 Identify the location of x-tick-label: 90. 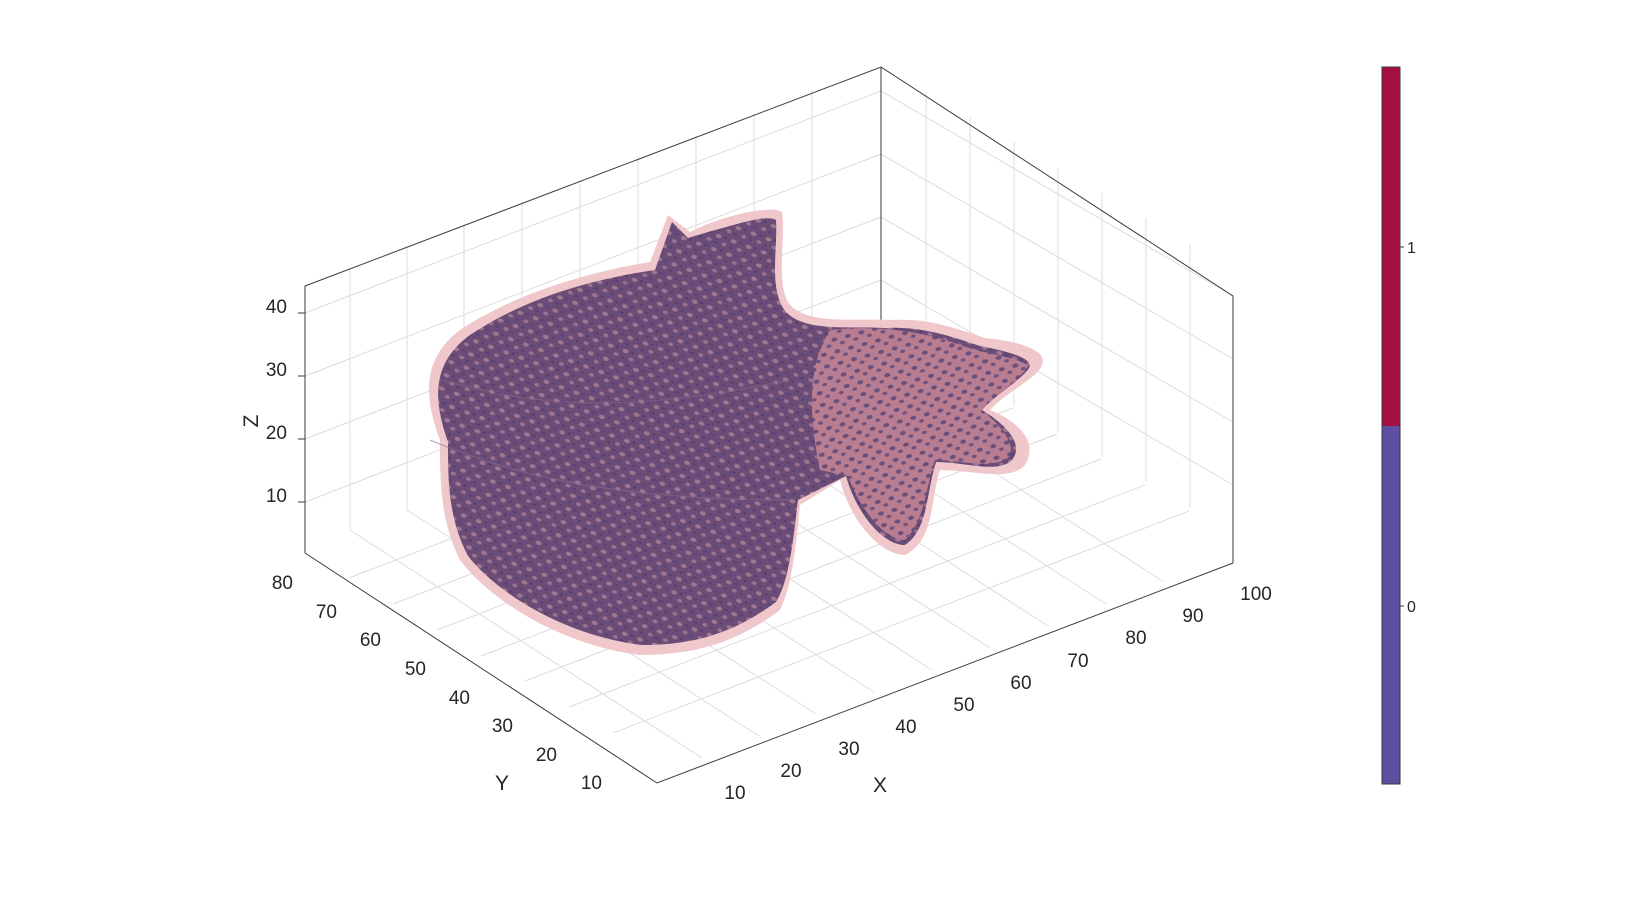
(1192, 616).